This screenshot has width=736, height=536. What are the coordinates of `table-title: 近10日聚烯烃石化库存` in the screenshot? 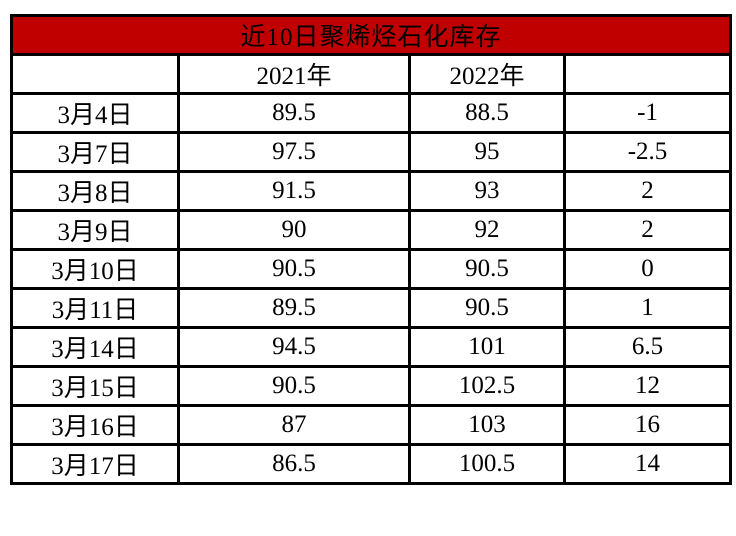 It's located at (371, 35).